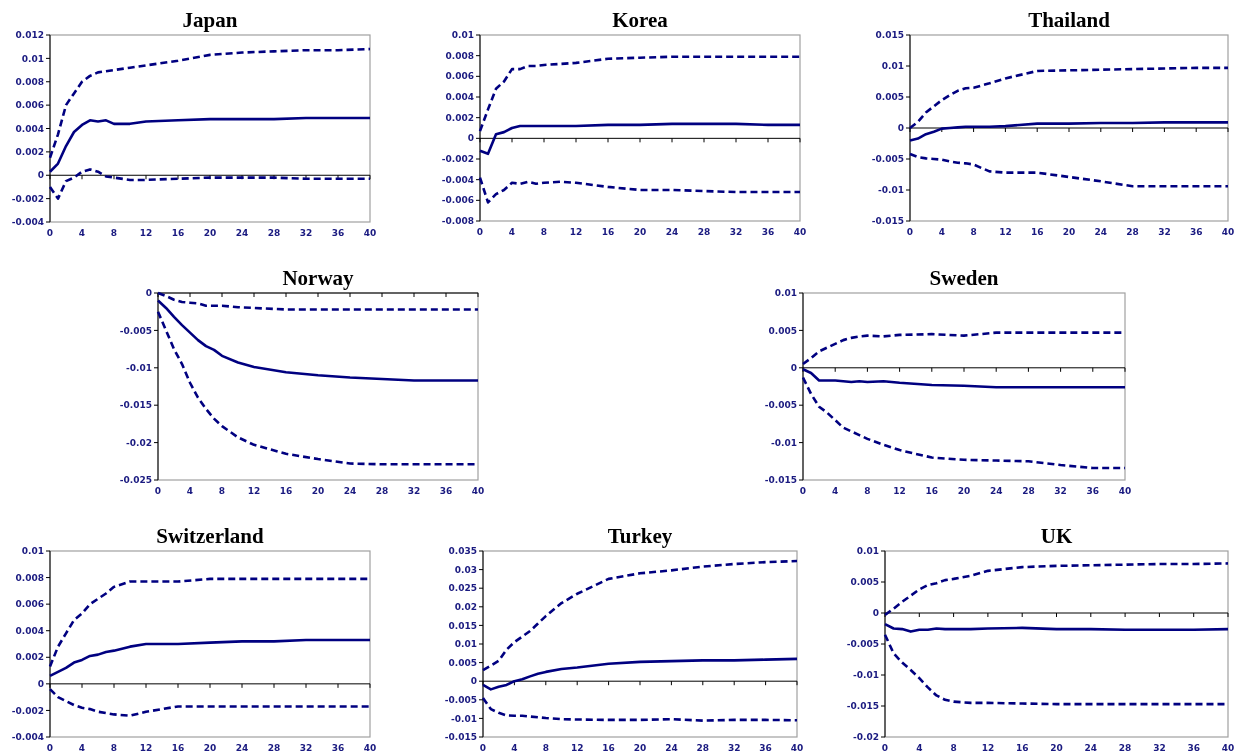 The width and height of the screenshot is (1234, 754). What do you see at coordinates (338, 233) in the screenshot?
I see `x-tick-label: 36` at bounding box center [338, 233].